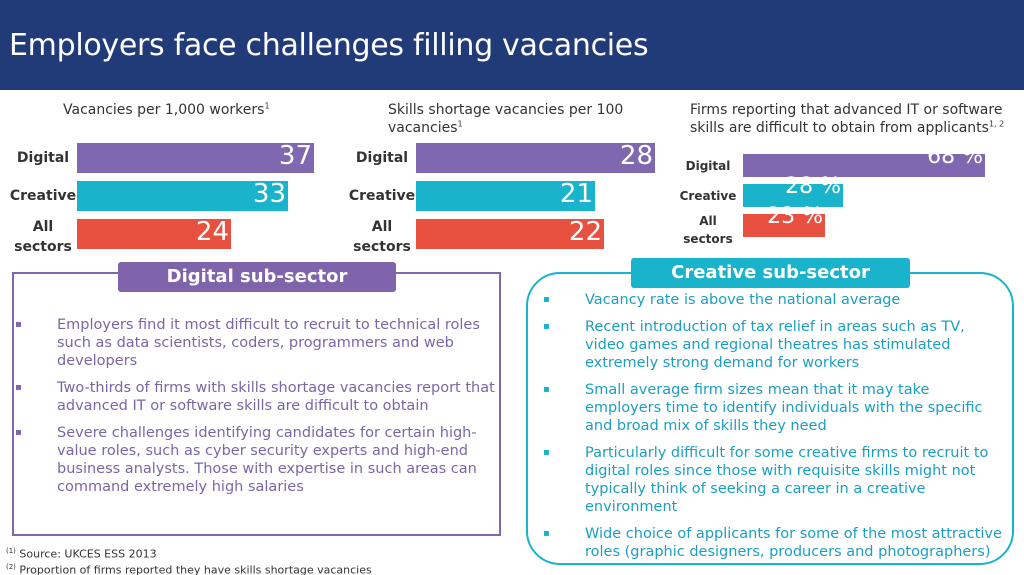 The height and width of the screenshot is (575, 1024). Describe the element at coordinates (795, 216) in the screenshot. I see `bar-value-label: 23 %` at that location.